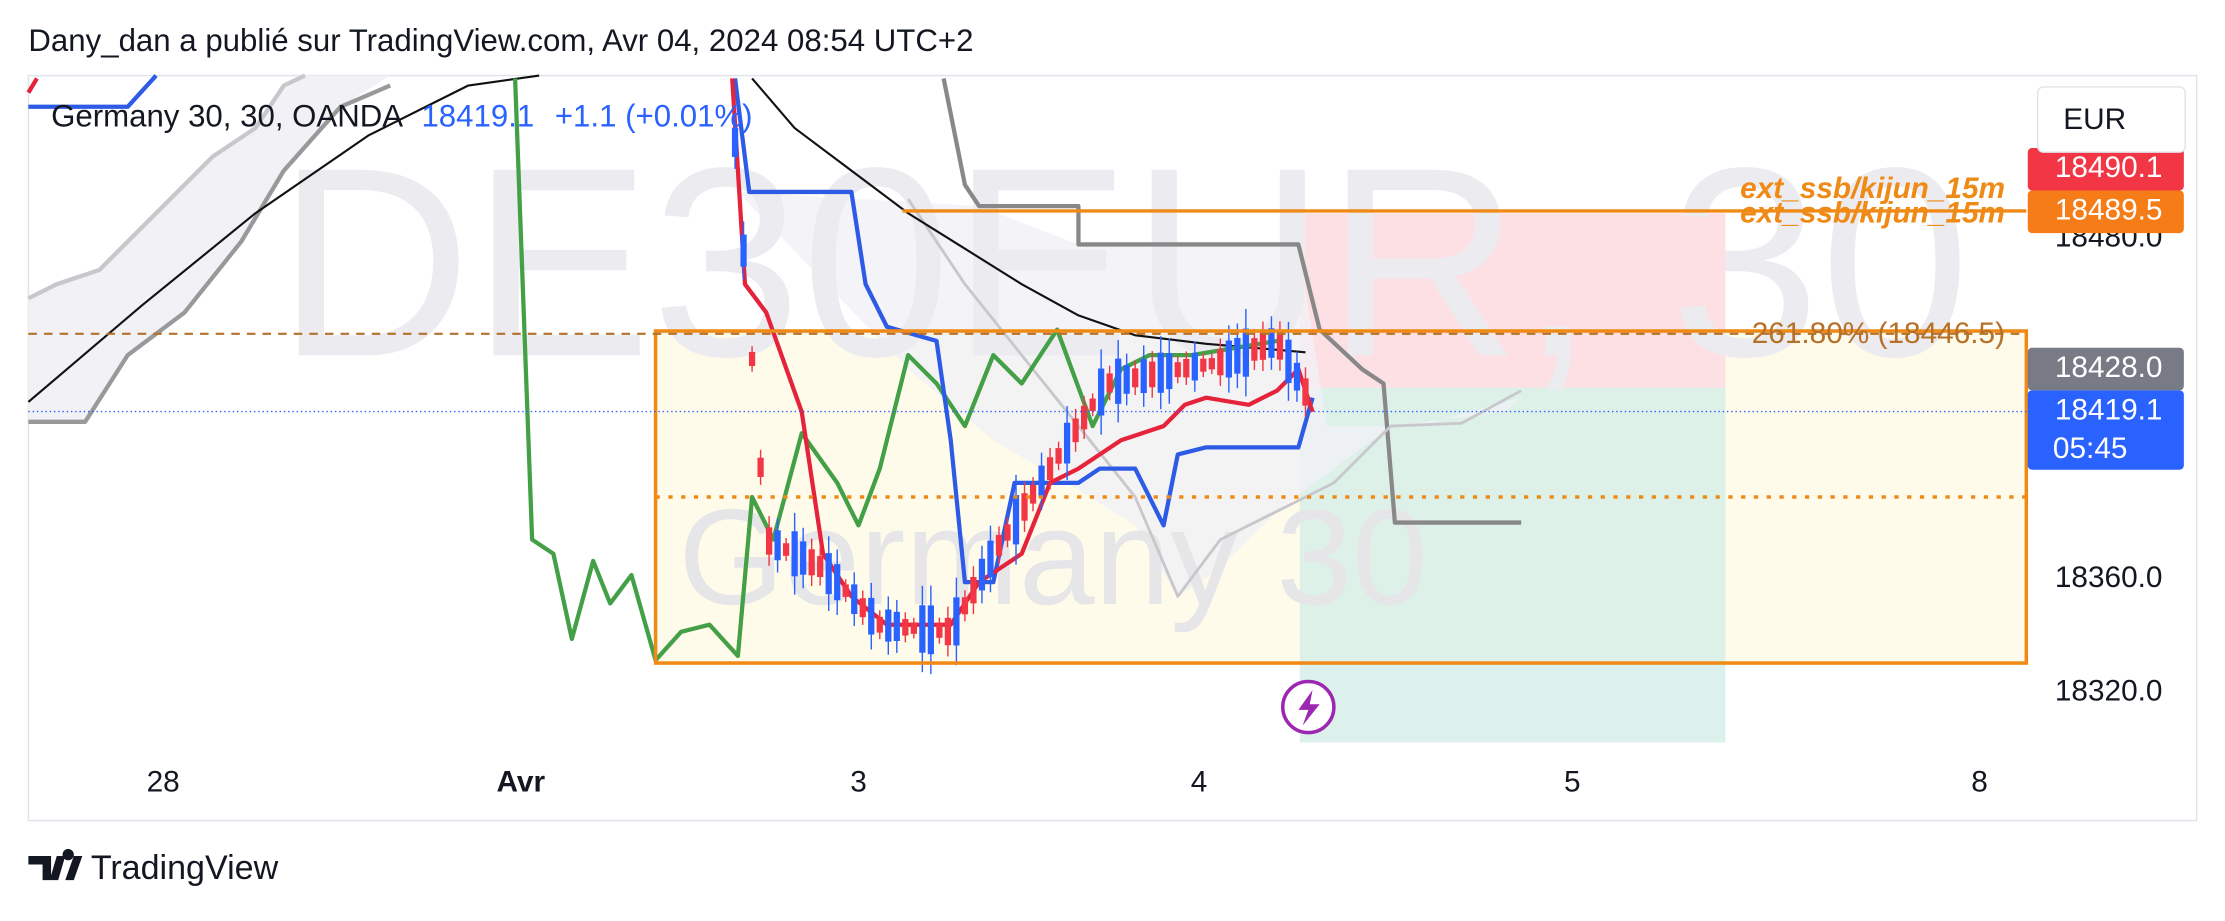  Describe the element at coordinates (477, 115) in the screenshot. I see `symbol-price: 18419.1` at that location.